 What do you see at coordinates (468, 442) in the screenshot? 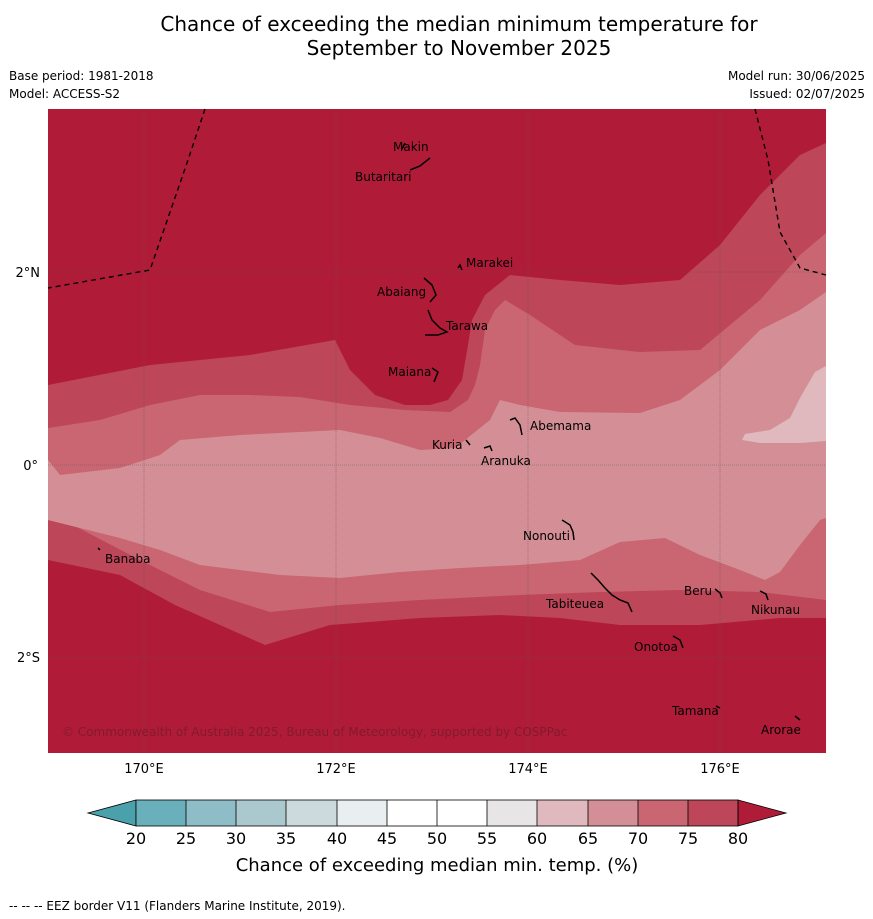
I see `kuria-island` at bounding box center [468, 442].